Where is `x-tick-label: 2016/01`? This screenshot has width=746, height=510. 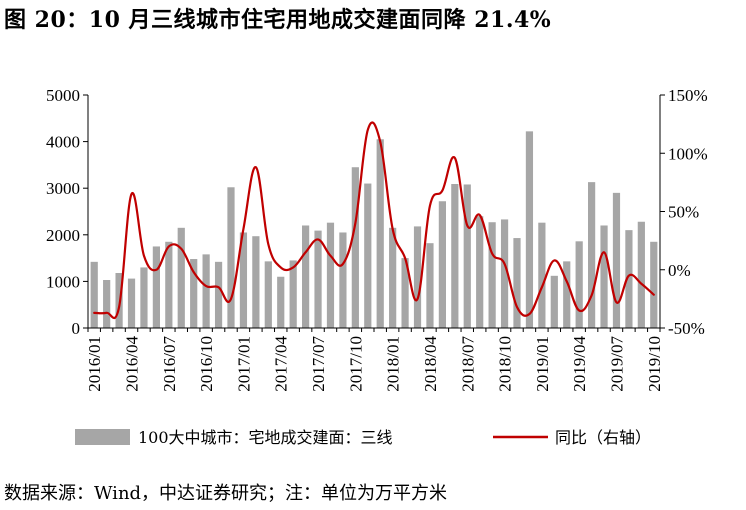
x-tick-label: 2016/01 is located at coordinates (94, 364).